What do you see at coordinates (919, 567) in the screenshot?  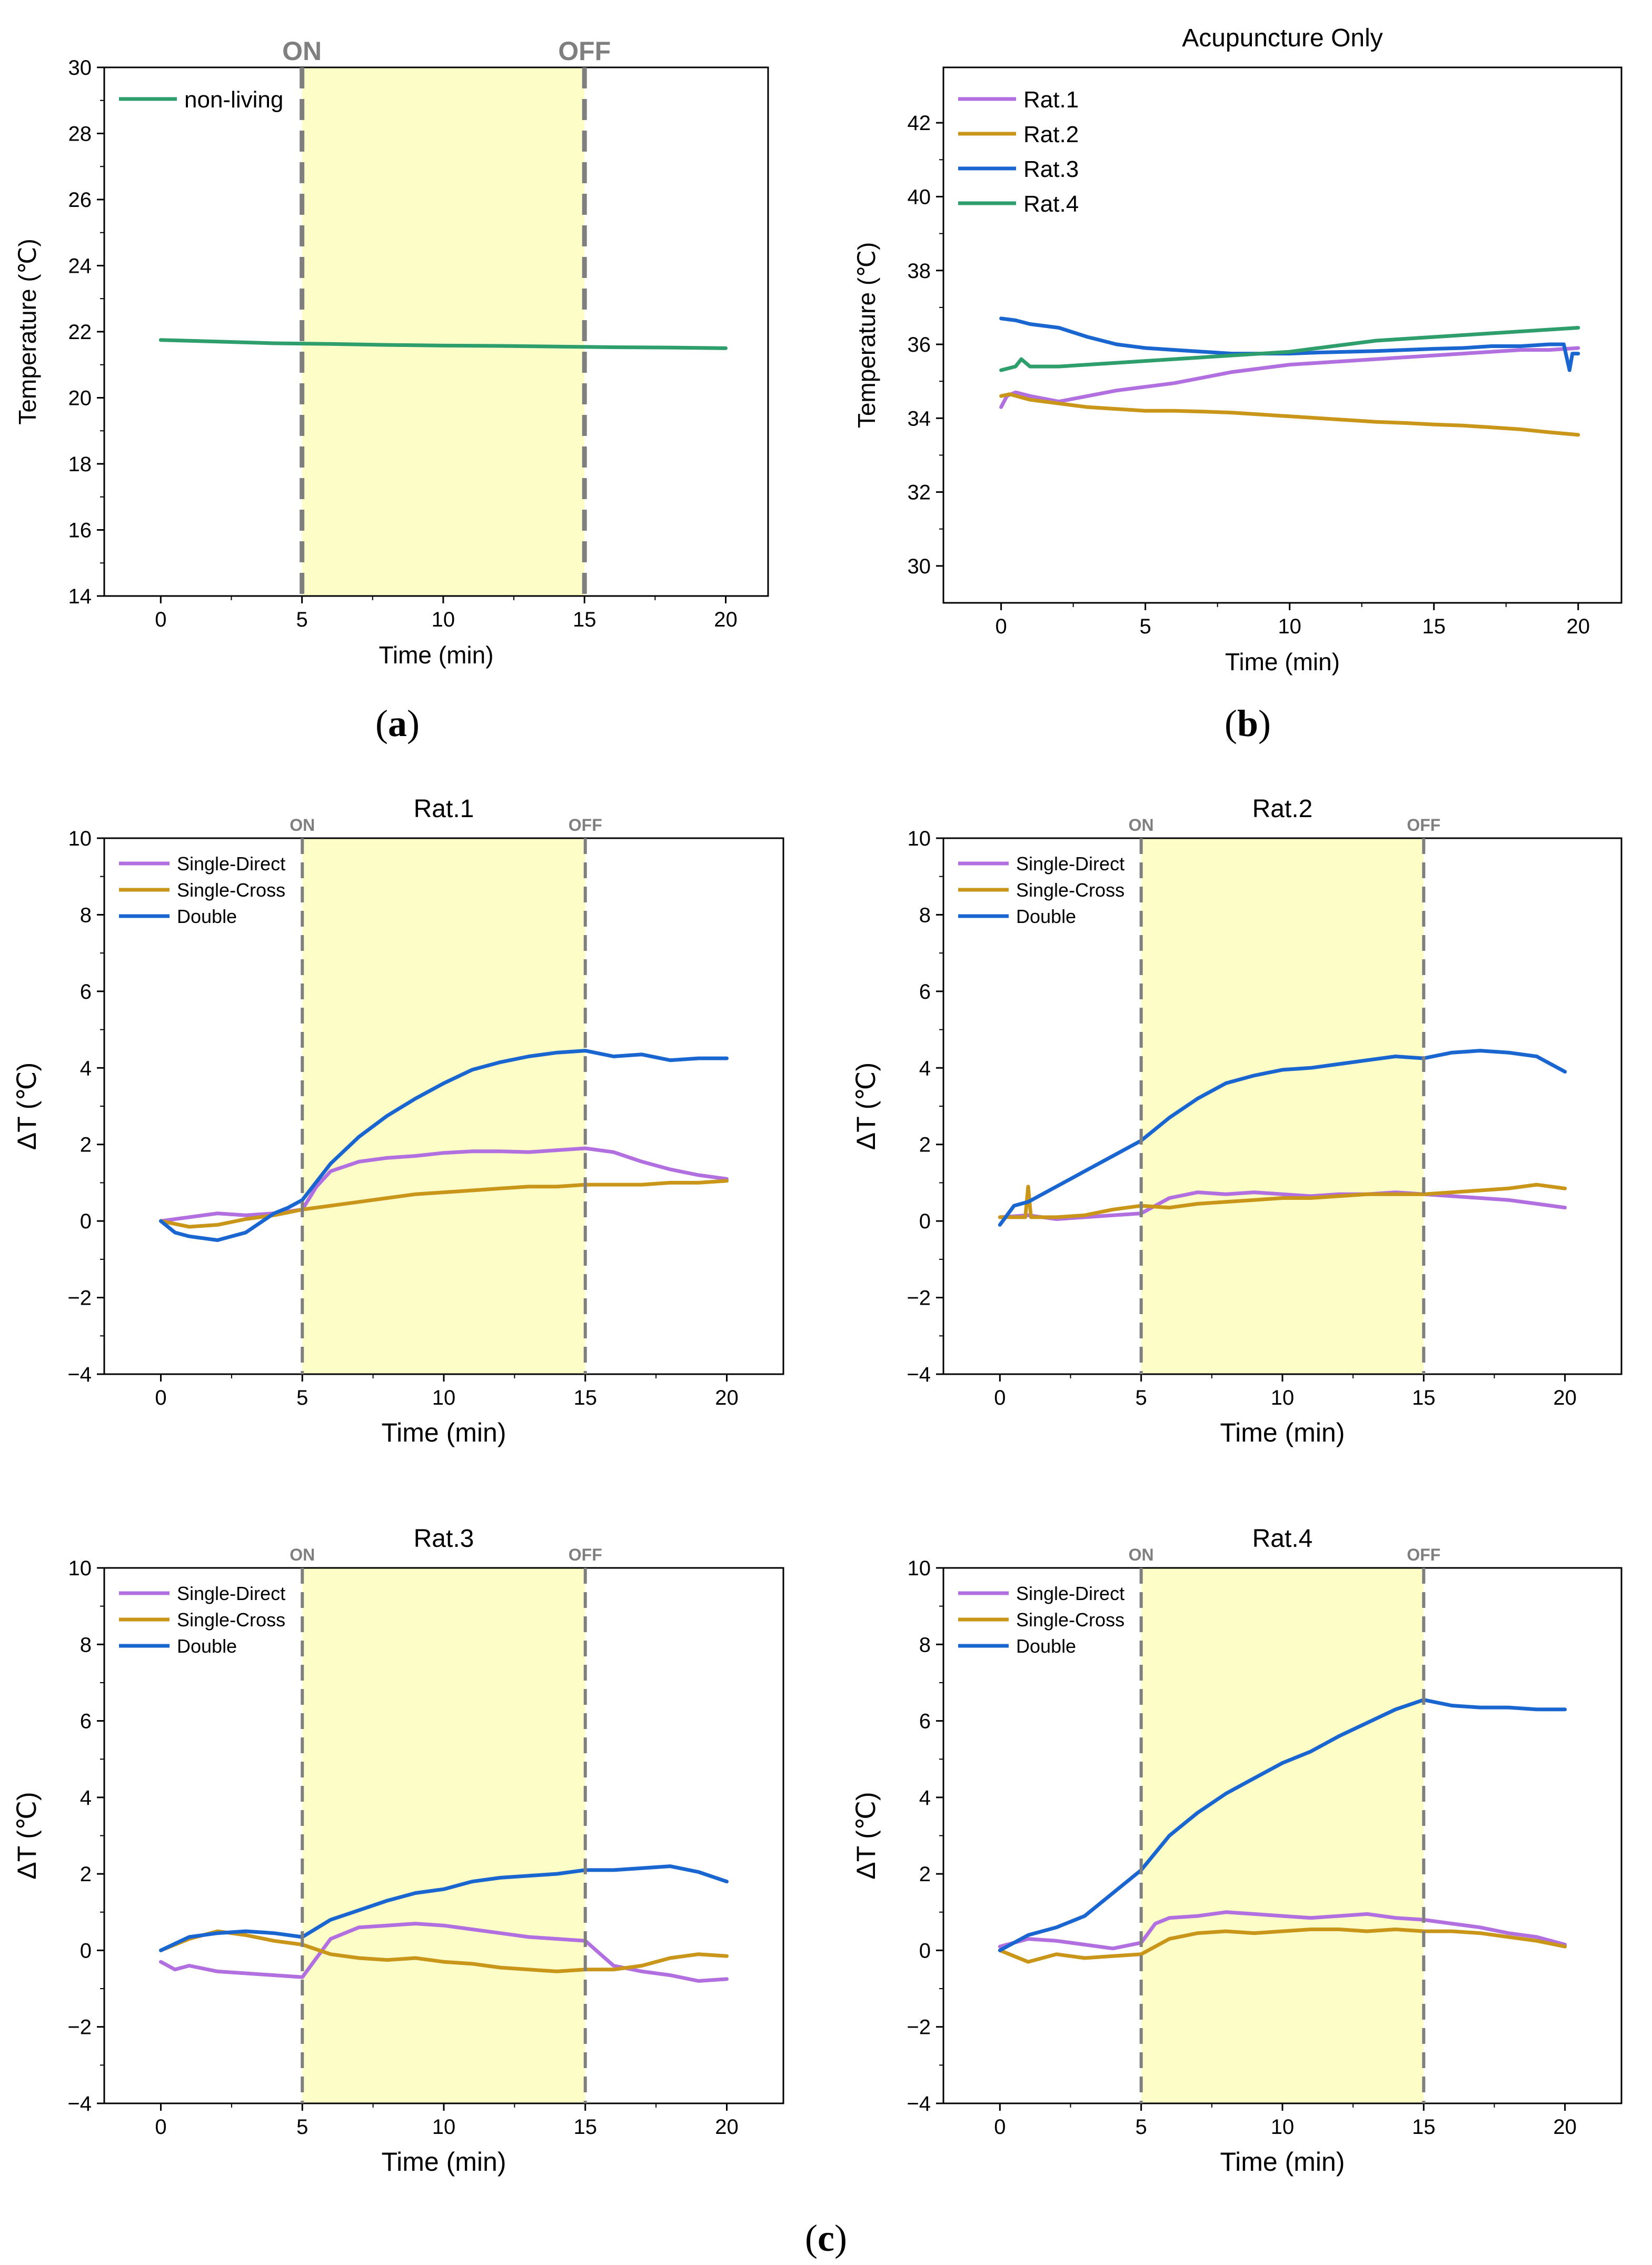 I see `y-tick-label: 30` at bounding box center [919, 567].